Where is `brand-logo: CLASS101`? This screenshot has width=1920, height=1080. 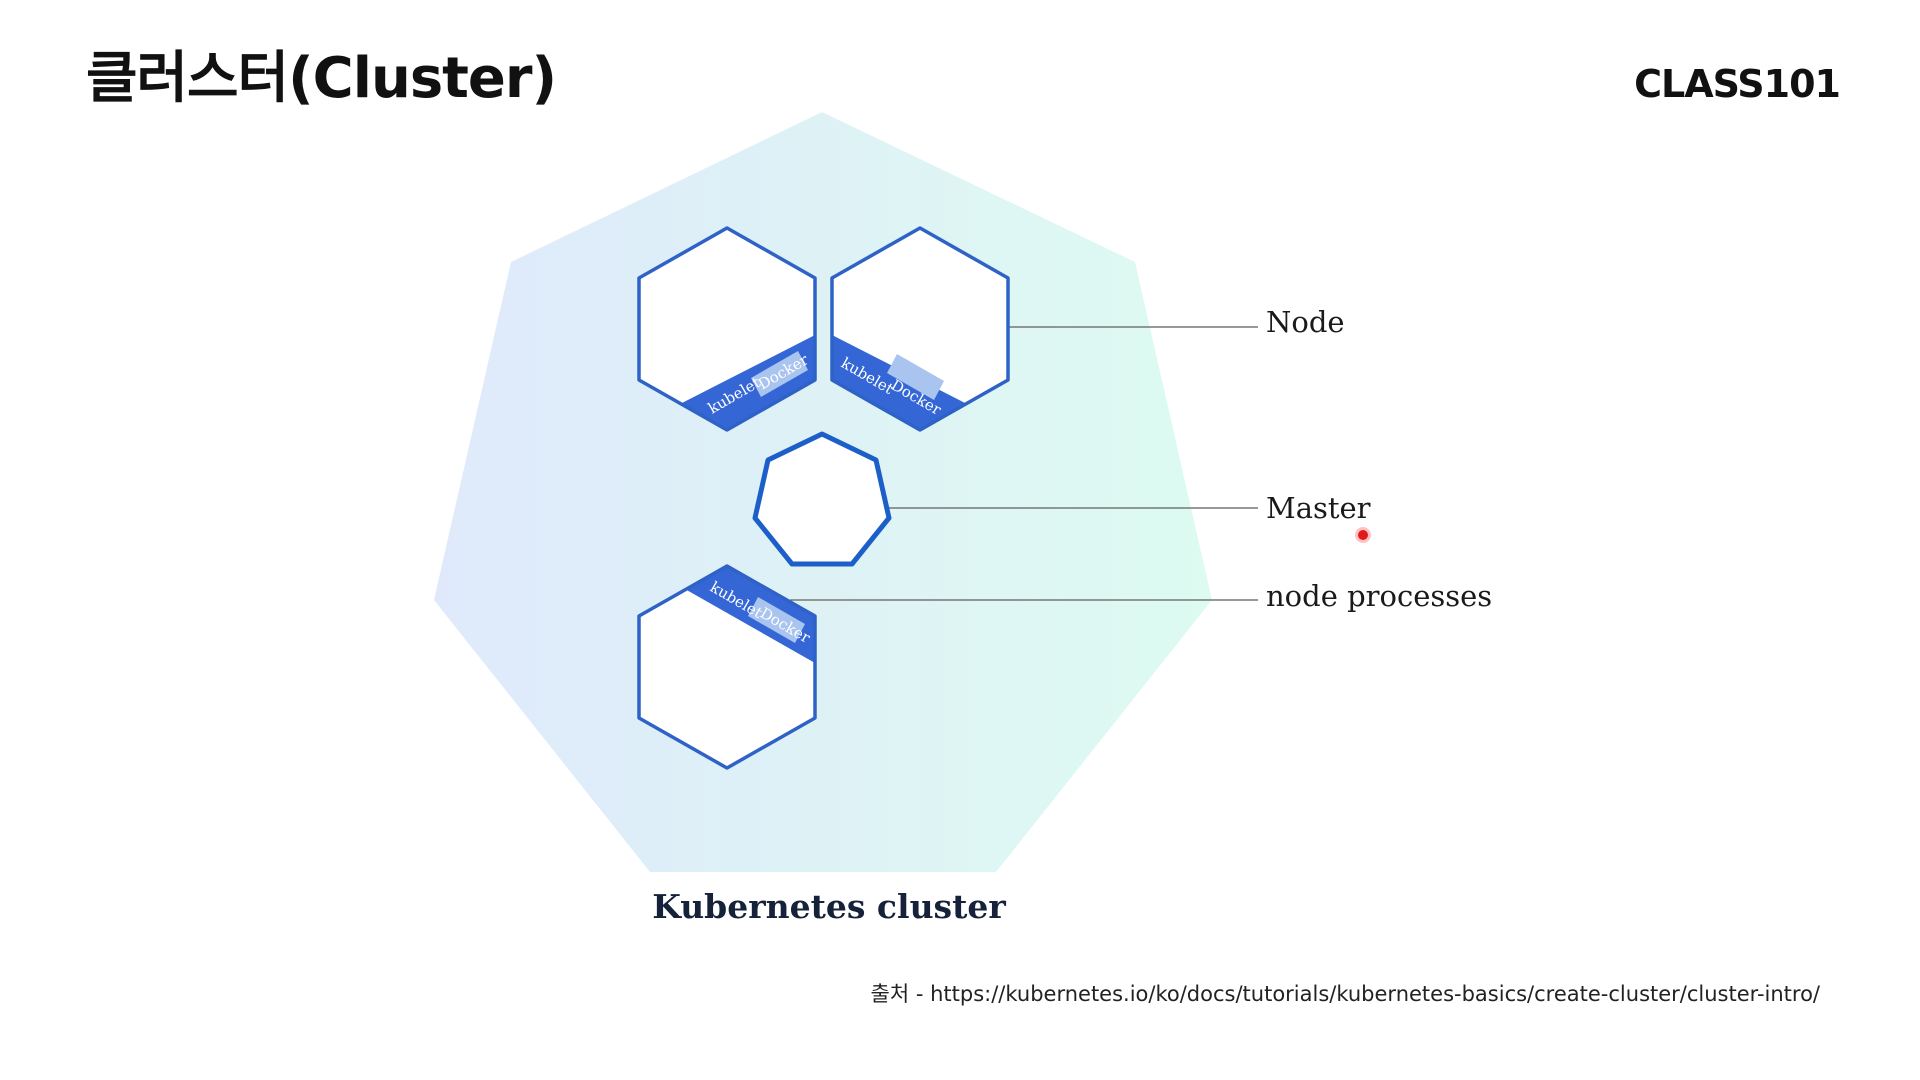
brand-logo: CLASS101 is located at coordinates (1737, 84).